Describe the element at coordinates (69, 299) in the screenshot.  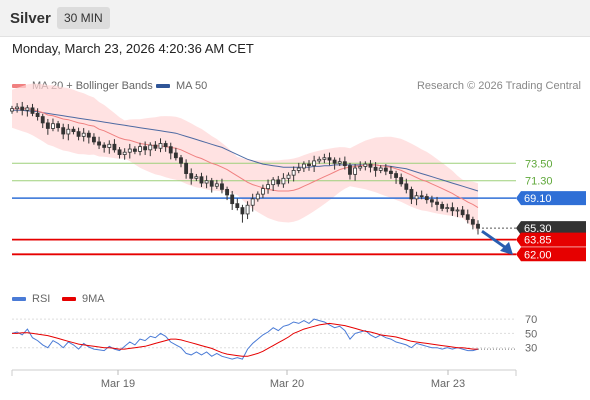
I see `rsi-ma-swatch` at that location.